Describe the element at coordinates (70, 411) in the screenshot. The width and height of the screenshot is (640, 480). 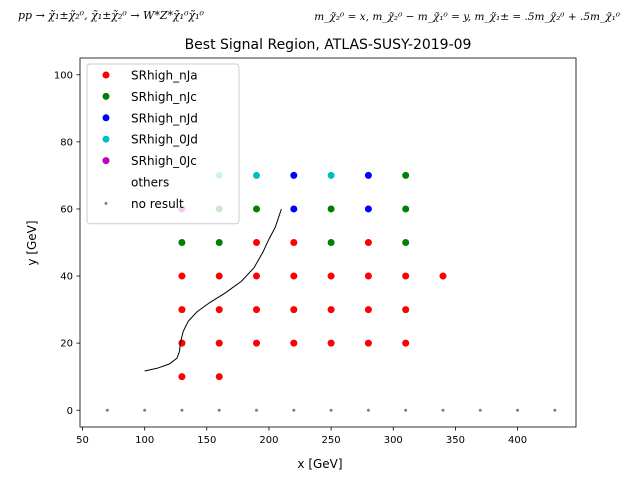
I see `y-tick-label: 0` at that location.